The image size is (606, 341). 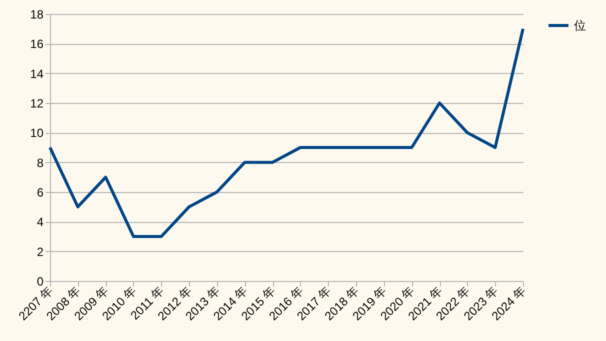 What do you see at coordinates (40, 281) in the screenshot?
I see `y-tick-label: 0` at bounding box center [40, 281].